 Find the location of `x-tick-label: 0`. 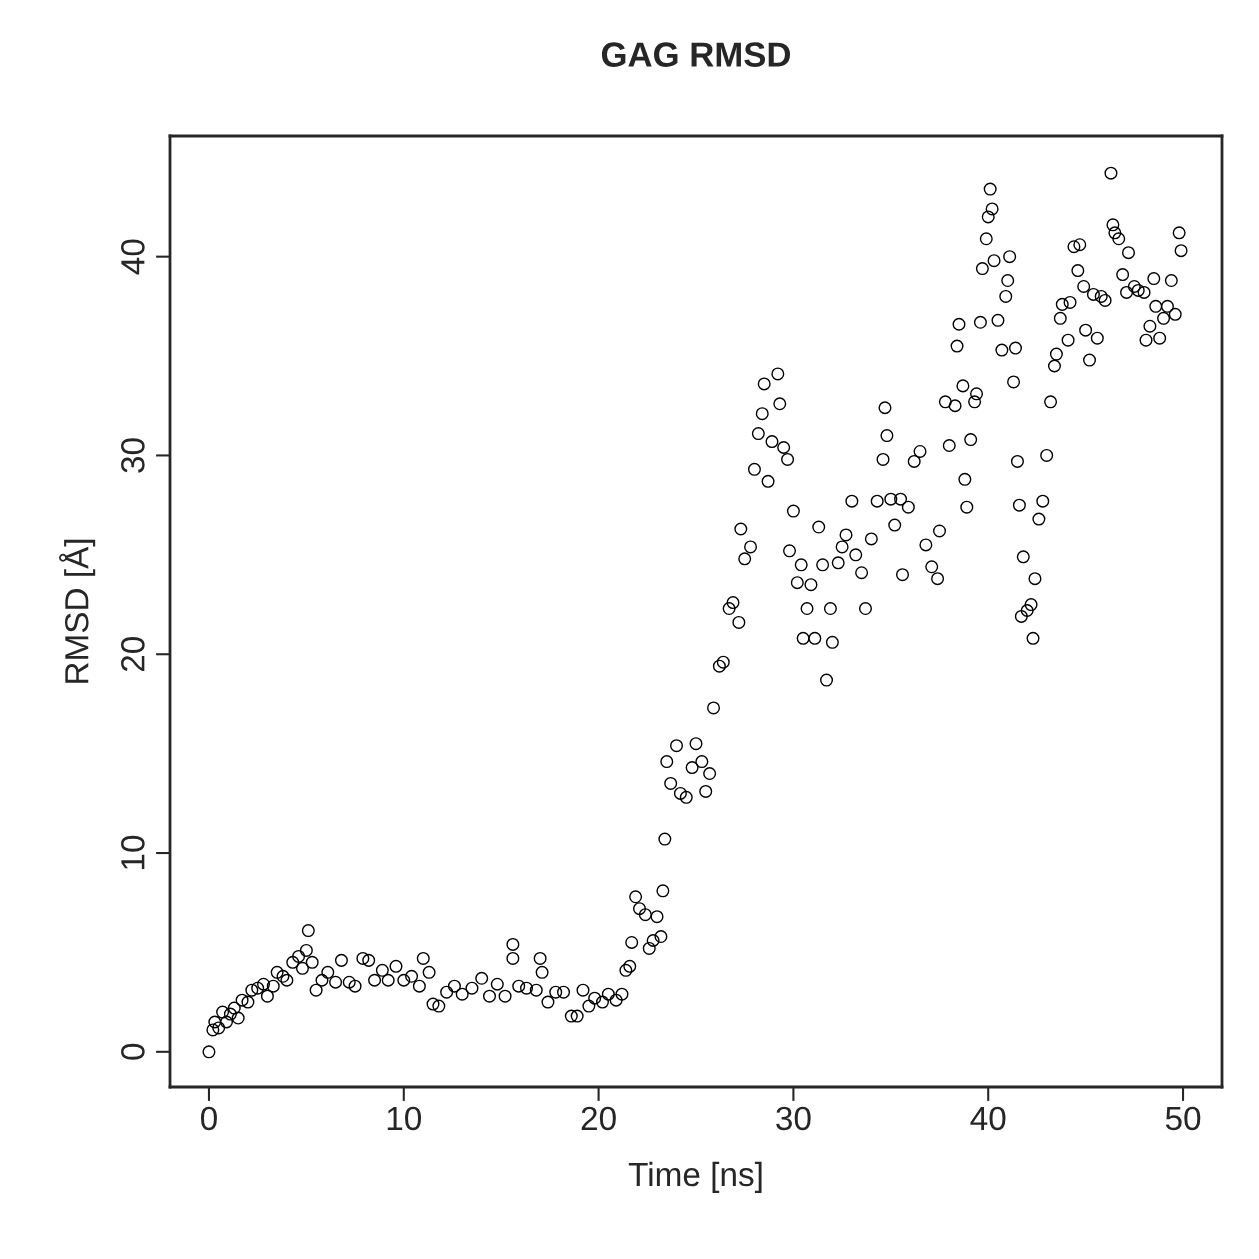

x-tick-label: 0 is located at coordinates (209, 1118).